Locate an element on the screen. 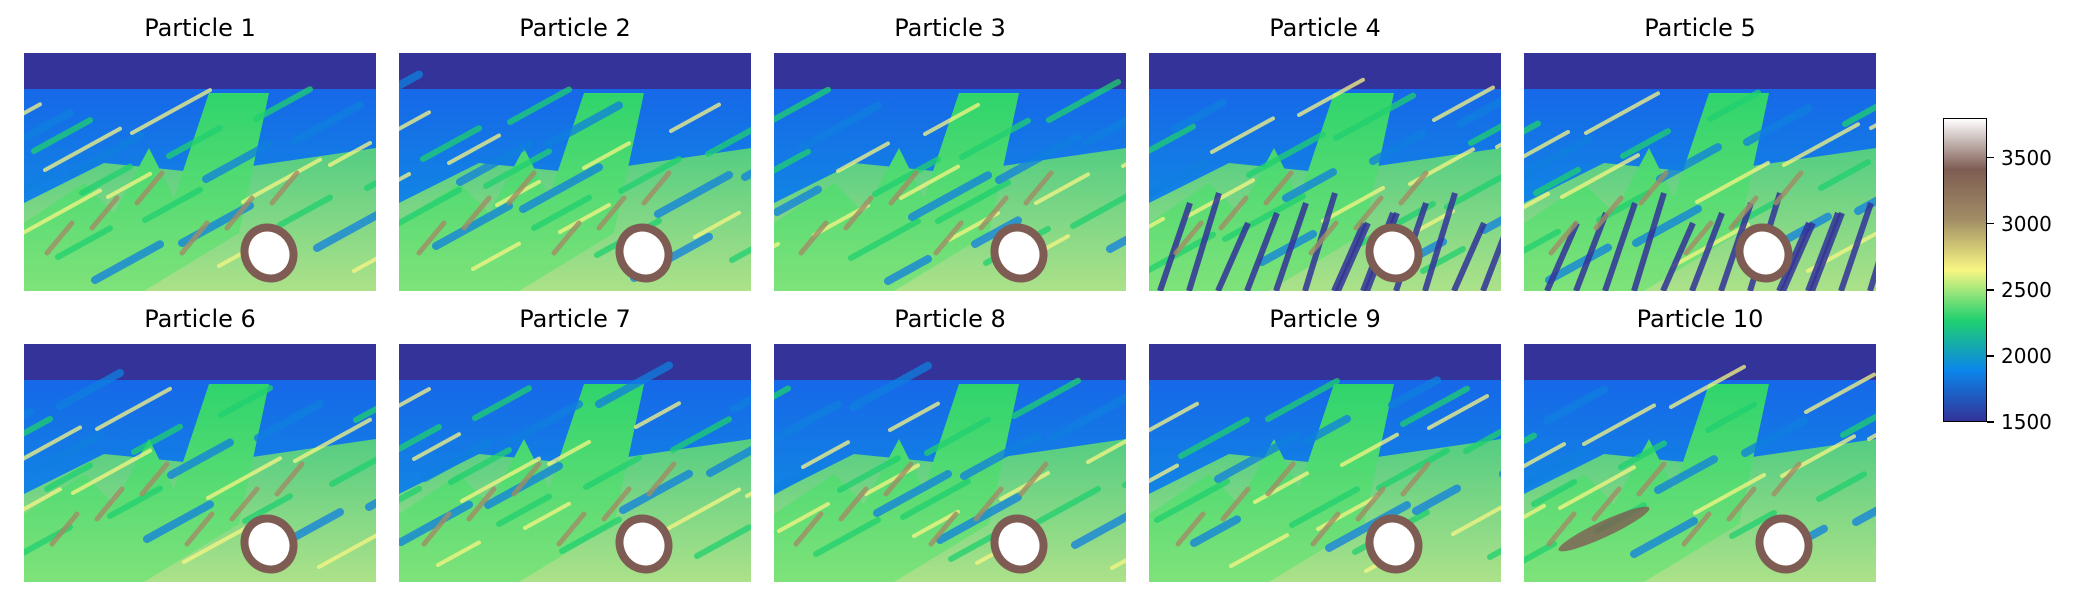 The height and width of the screenshot is (600, 2100). colorbar-tick is located at coordinates (1990, 356).